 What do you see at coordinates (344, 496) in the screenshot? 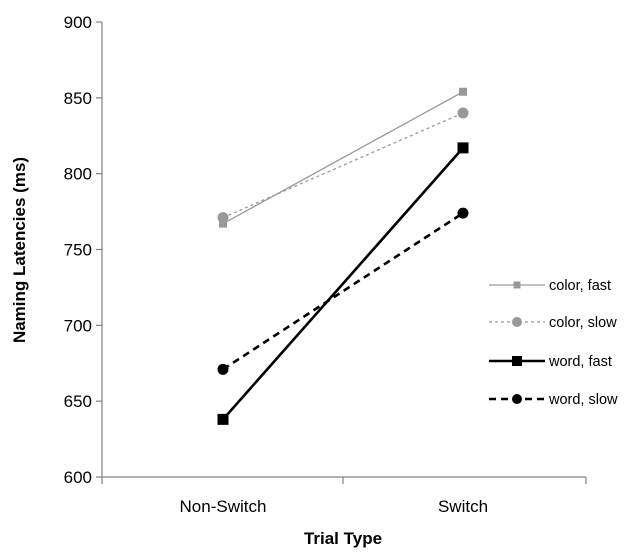
I see `x-axis-ticks: Non-Switch Switch` at bounding box center [344, 496].